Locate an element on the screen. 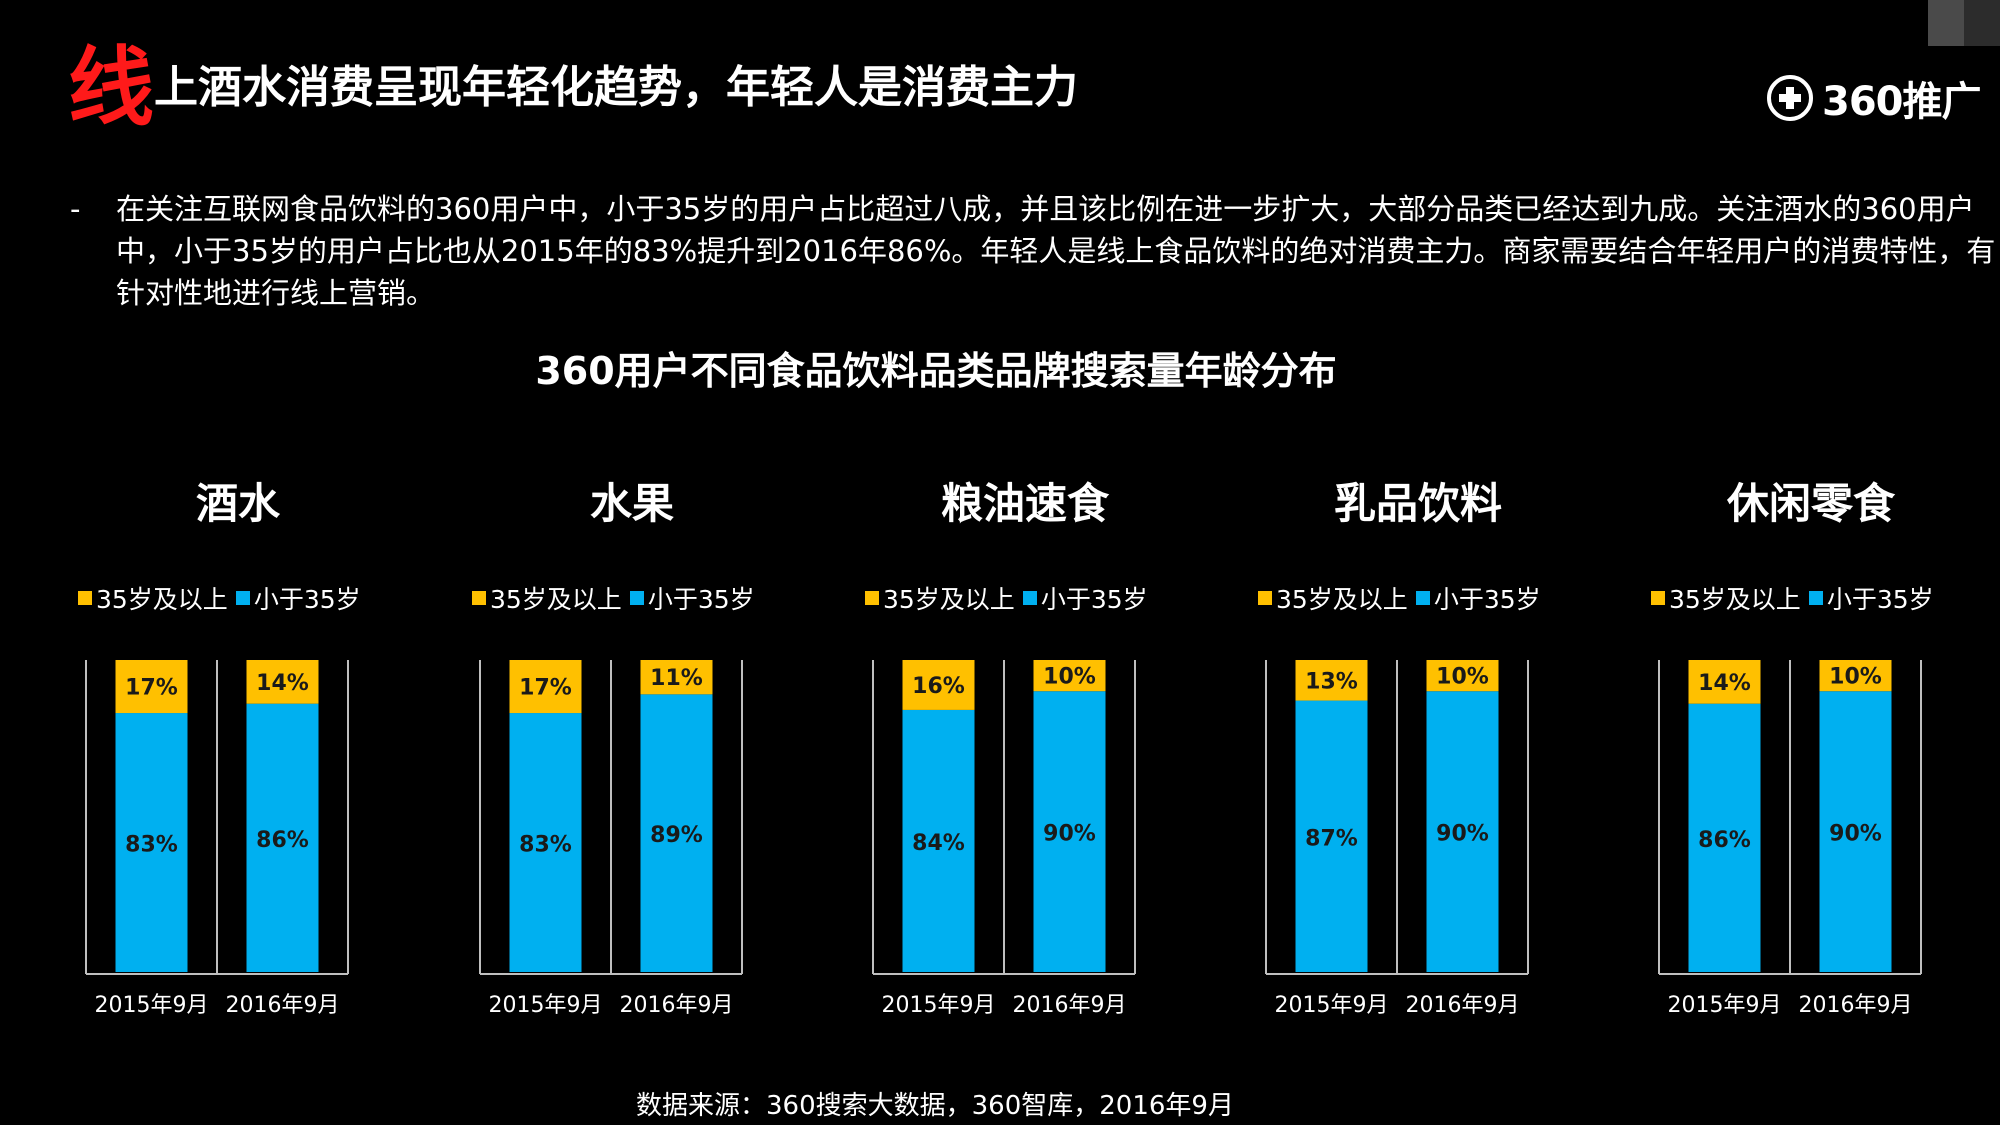 This screenshot has height=1125, width=2000. data-label-35-plus: 16% is located at coordinates (938, 686).